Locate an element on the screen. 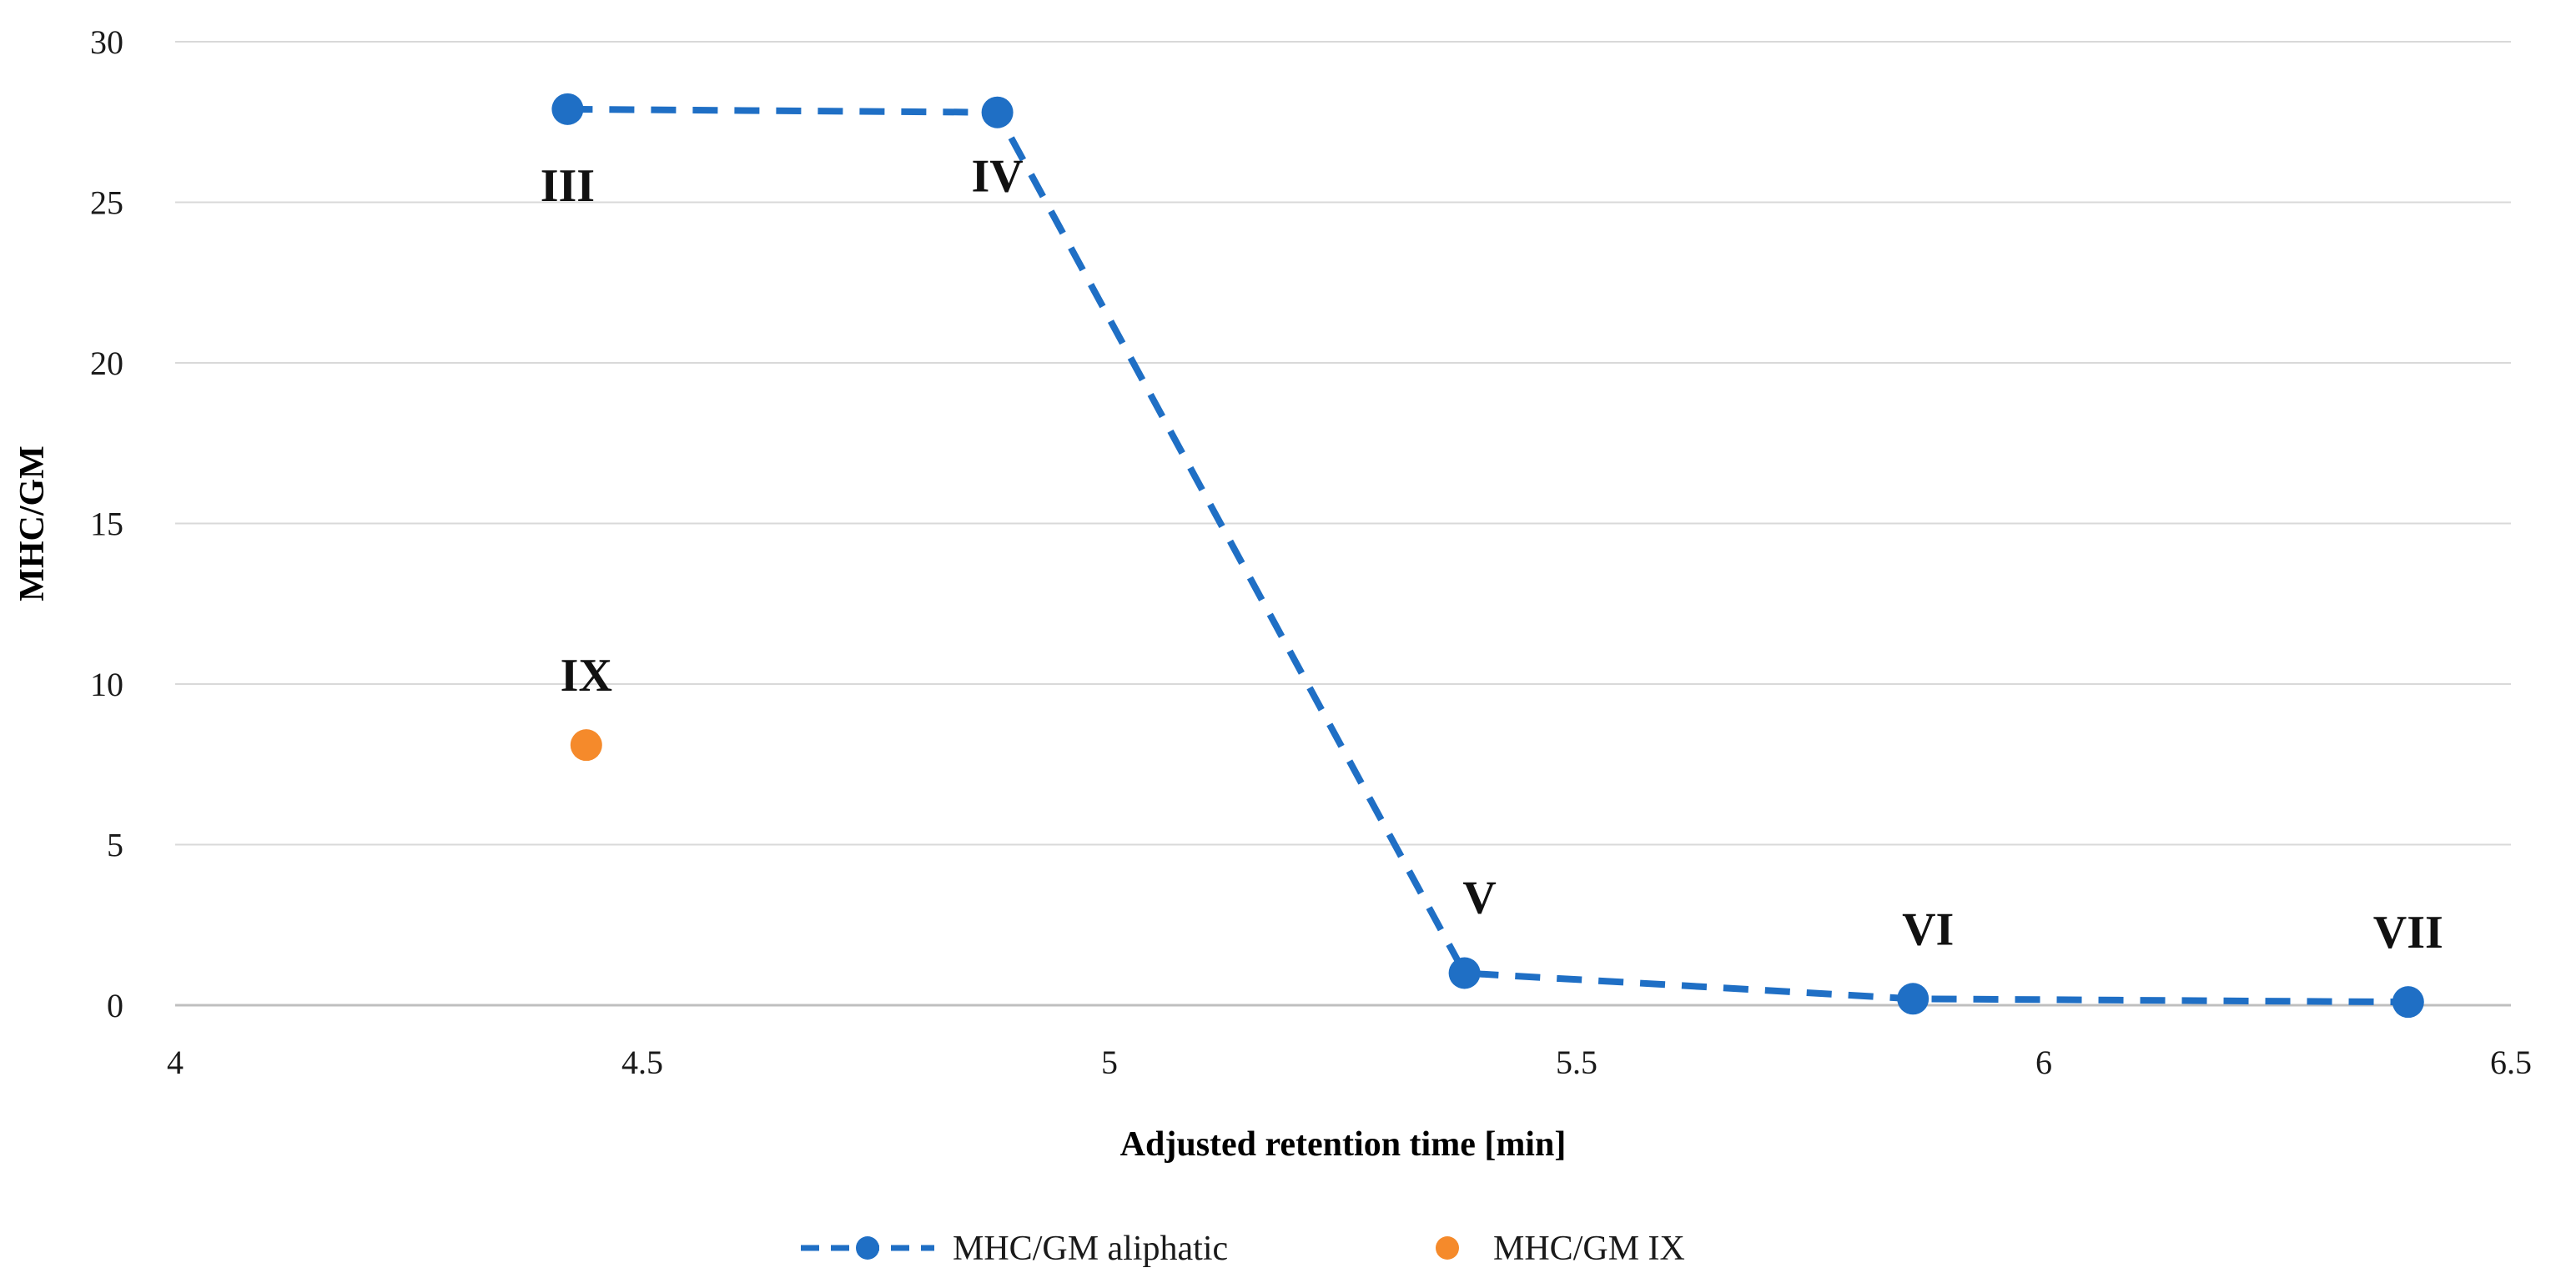 The height and width of the screenshot is (1288, 2576). legend-label: MHC/GM IX is located at coordinates (1589, 1249).